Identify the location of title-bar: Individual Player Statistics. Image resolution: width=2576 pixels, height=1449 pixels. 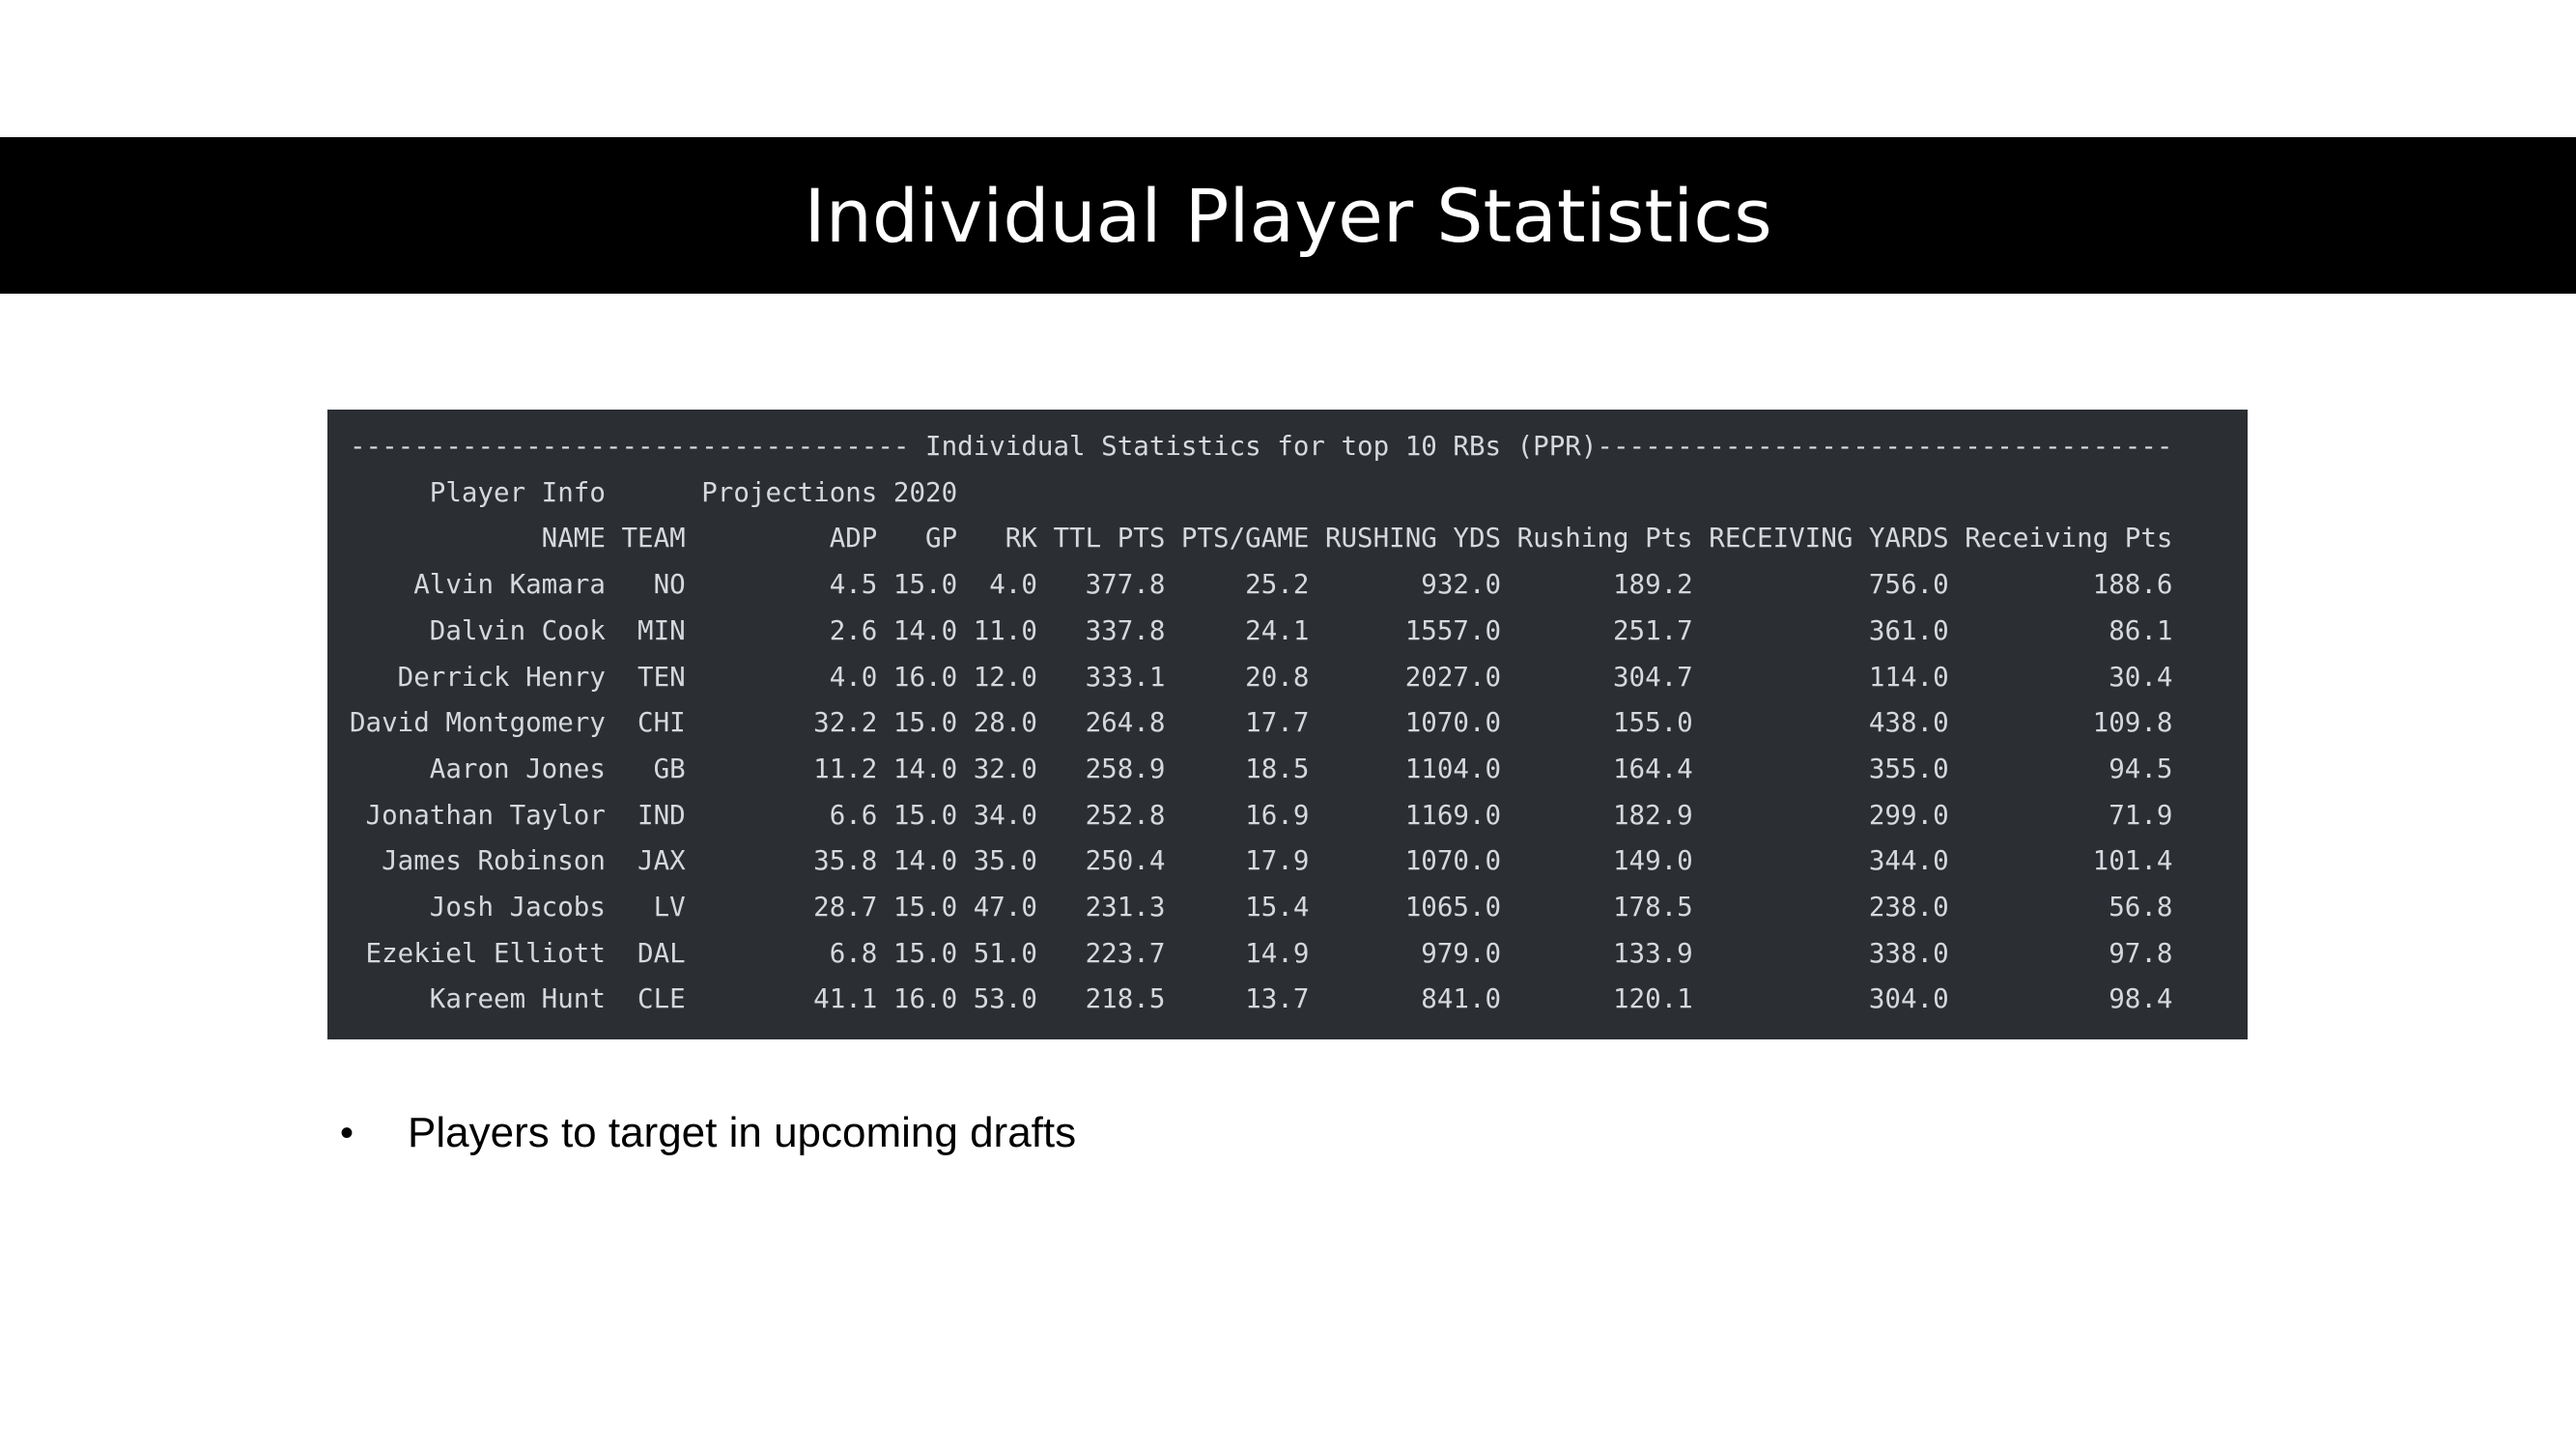
(1288, 215).